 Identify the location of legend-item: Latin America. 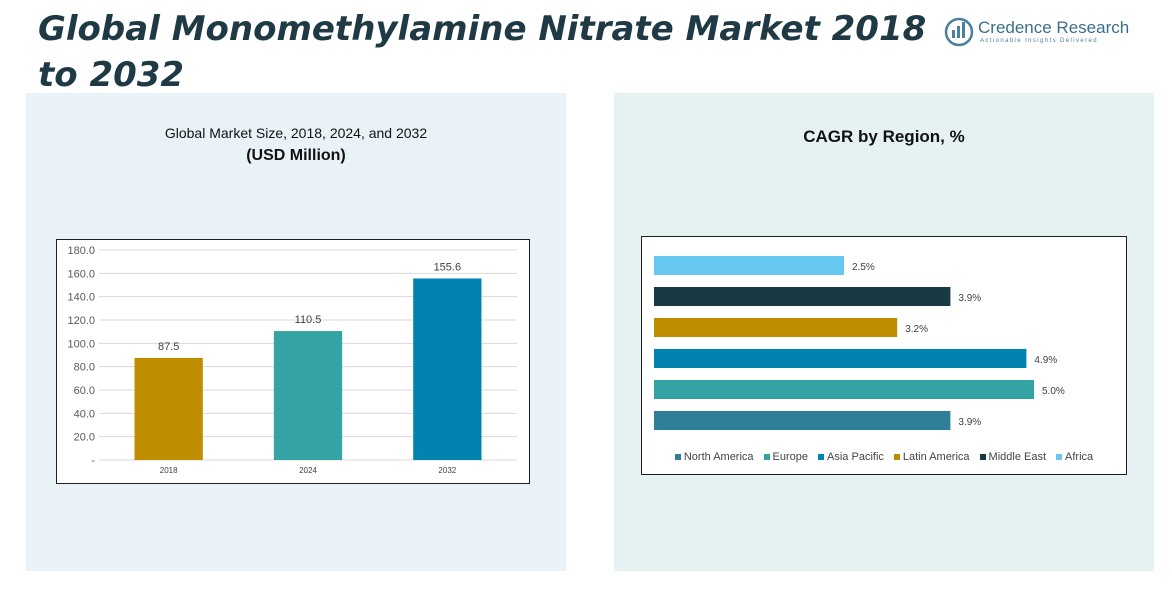
(931, 457).